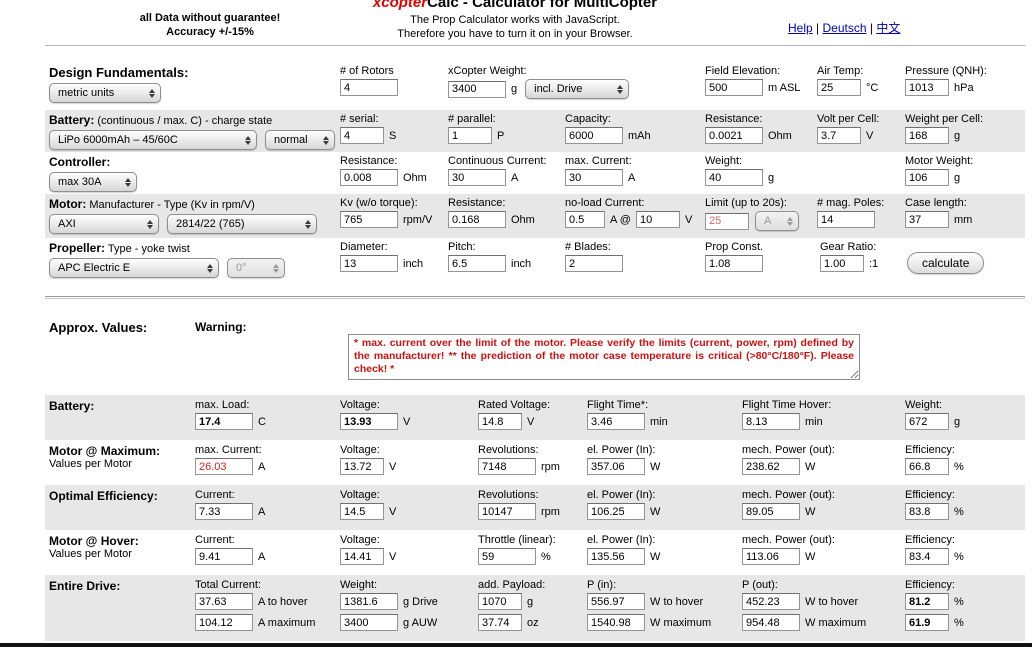 This screenshot has width=1032, height=648. Describe the element at coordinates (585, 219) in the screenshot. I see `noload-current-input` at that location.